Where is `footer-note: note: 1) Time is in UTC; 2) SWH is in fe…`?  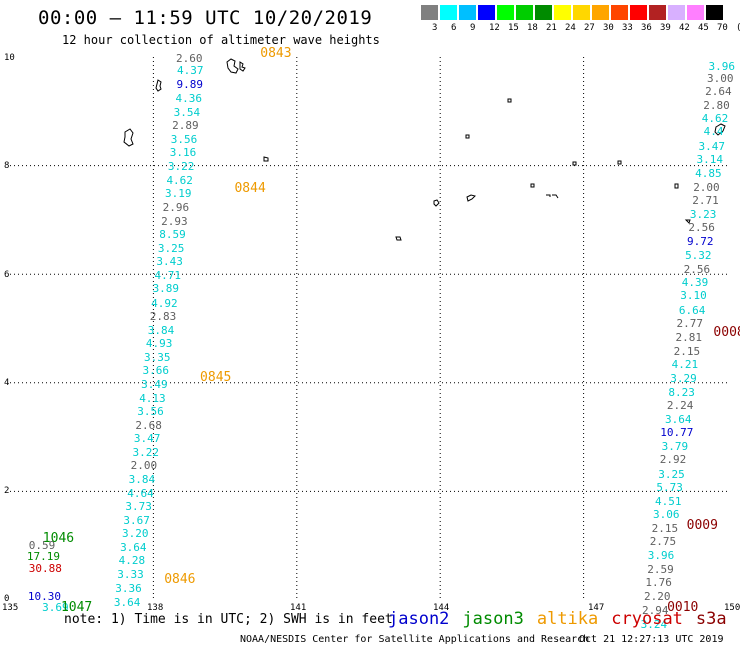
footer-note: note: 1) Time is in UTC; 2) SWH is in fe… is located at coordinates (228, 619).